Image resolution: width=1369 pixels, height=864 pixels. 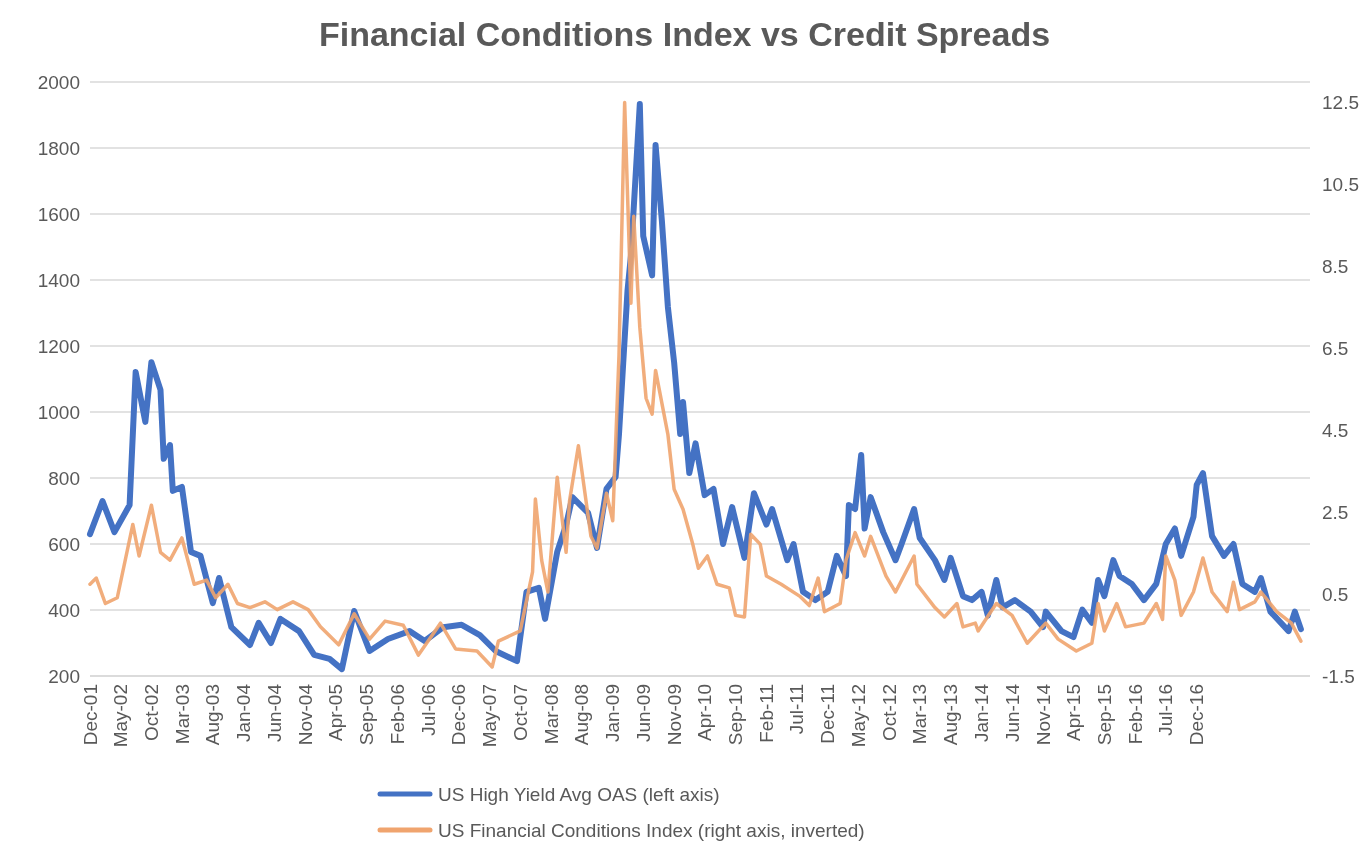 I want to click on x-tick-label: Jun-09, so click(x=643, y=713).